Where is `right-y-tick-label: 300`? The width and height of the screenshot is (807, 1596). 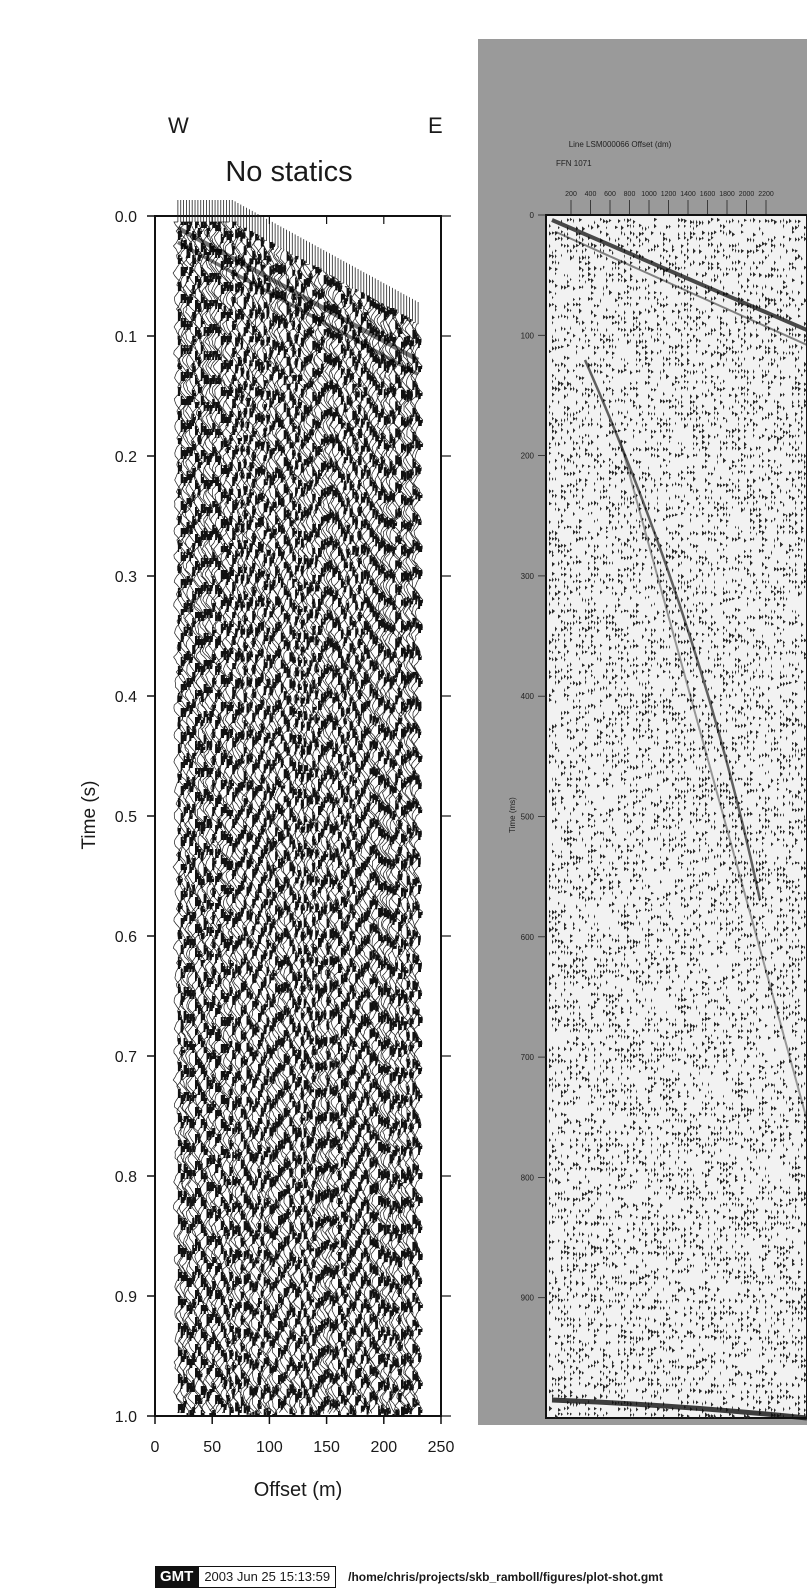
right-y-tick-label: 300 is located at coordinates (528, 576).